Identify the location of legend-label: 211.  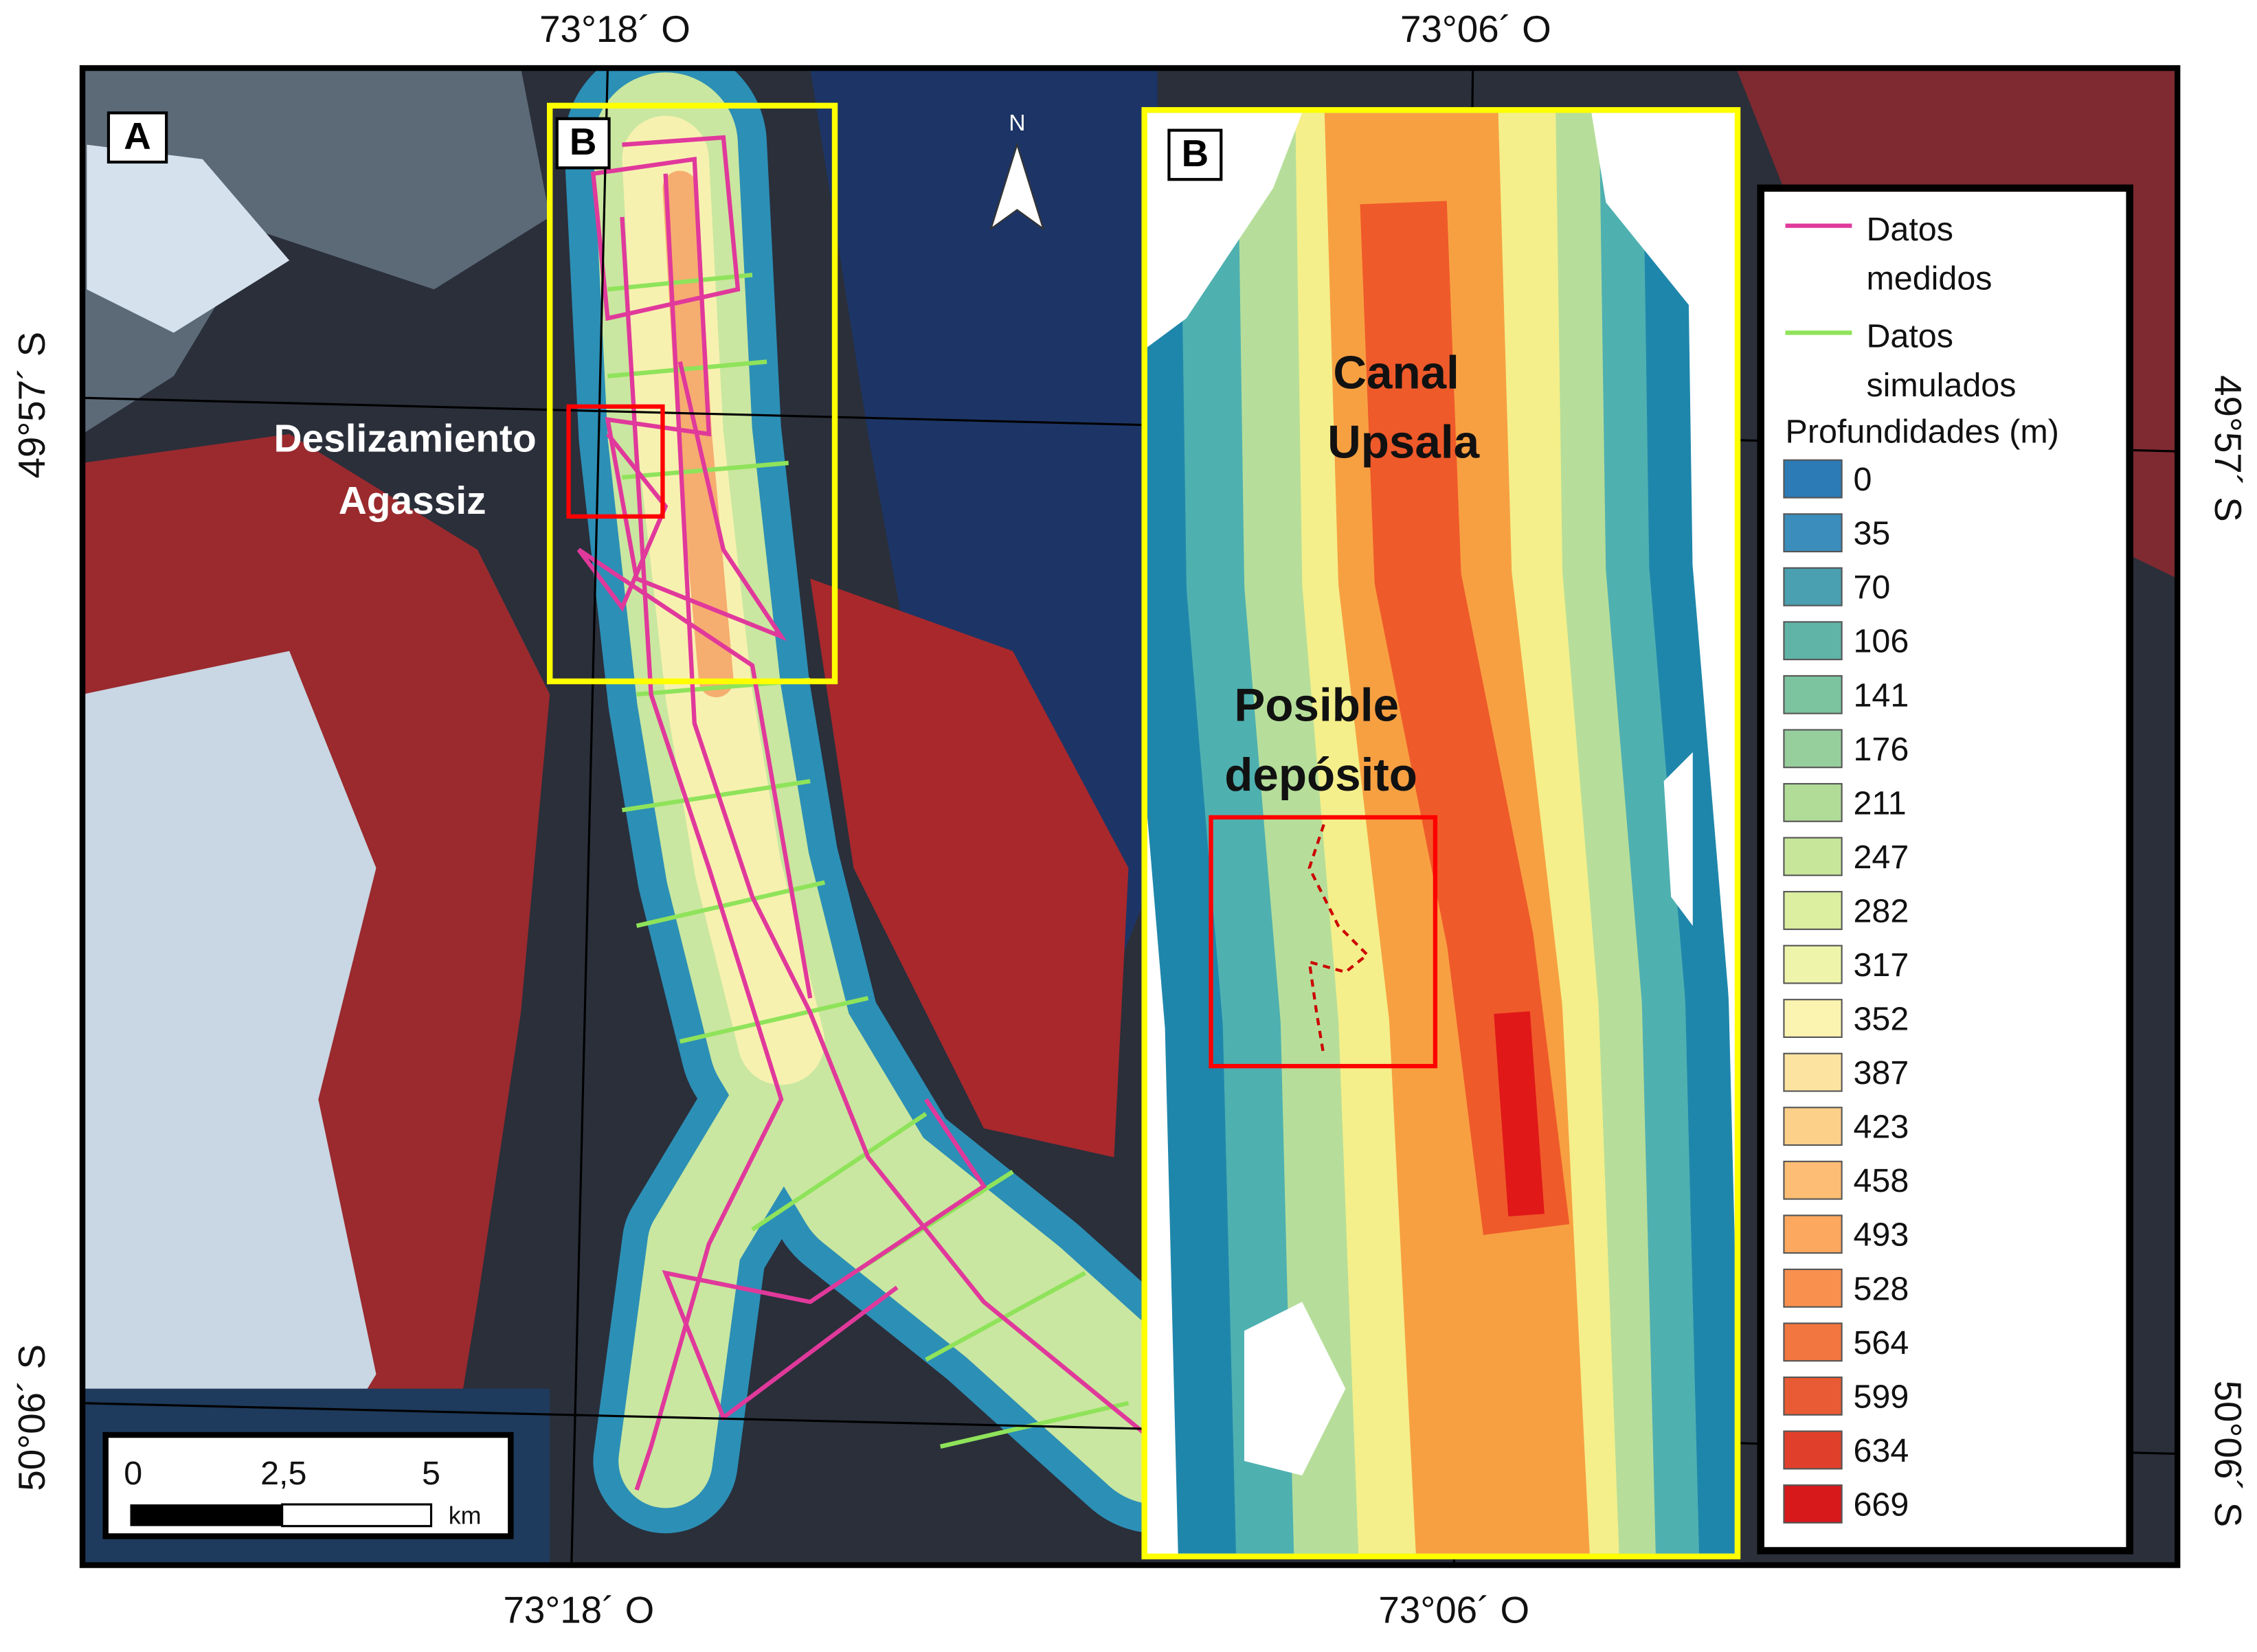
(1880, 803).